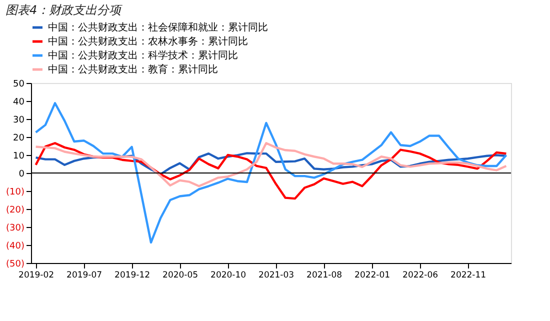  I want to click on x-tick-label: 2019-02, so click(36, 275).